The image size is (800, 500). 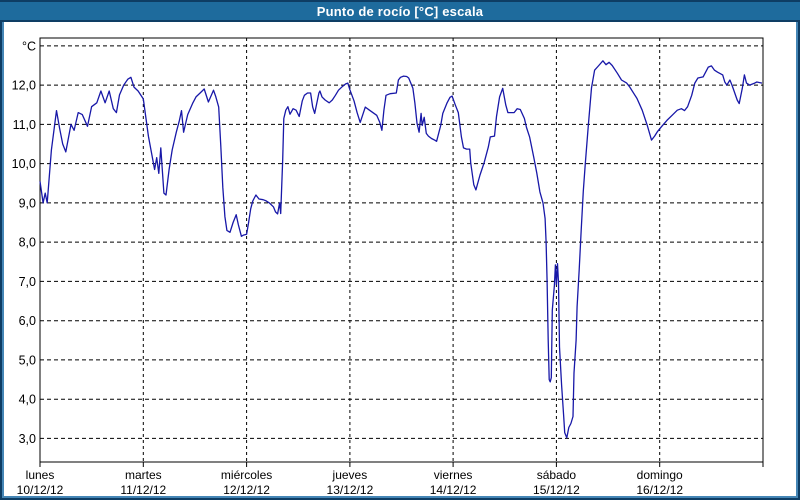 What do you see at coordinates (659, 490) in the screenshot?
I see `x-date-label: 16/12/12` at bounding box center [659, 490].